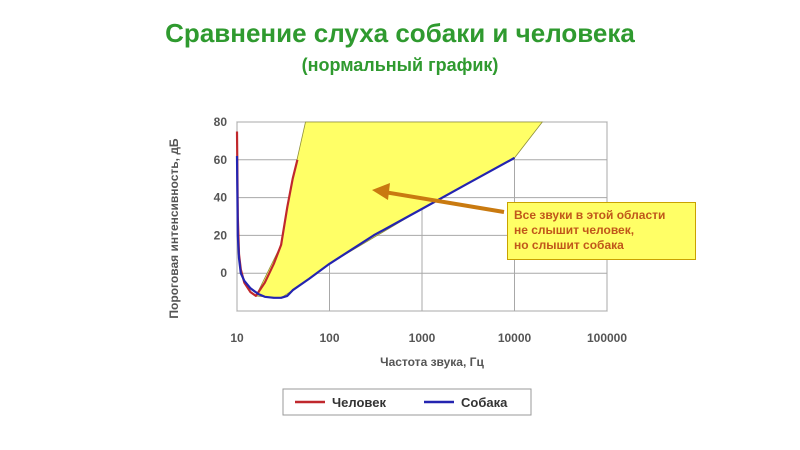 This screenshot has width=800, height=450. I want to click on y-tick-label: 40, so click(221, 198).